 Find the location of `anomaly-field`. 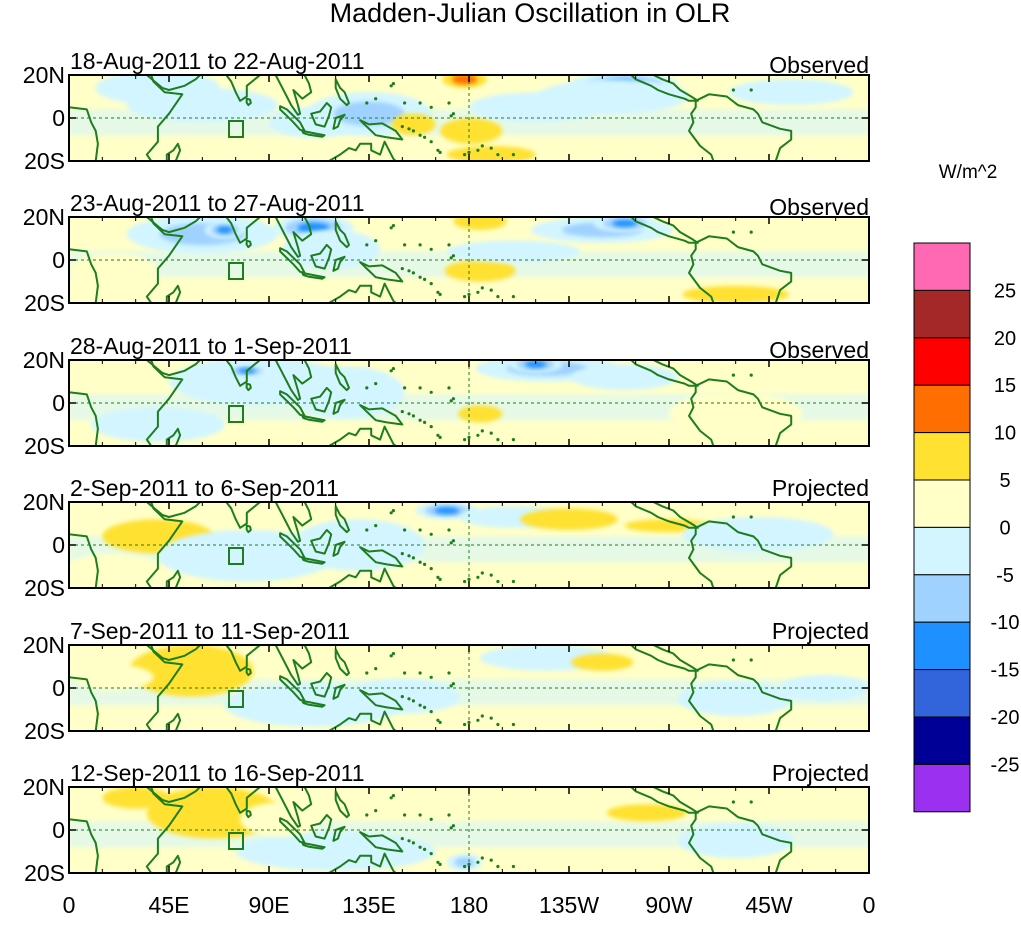

anomaly-field is located at coordinates (469, 118).